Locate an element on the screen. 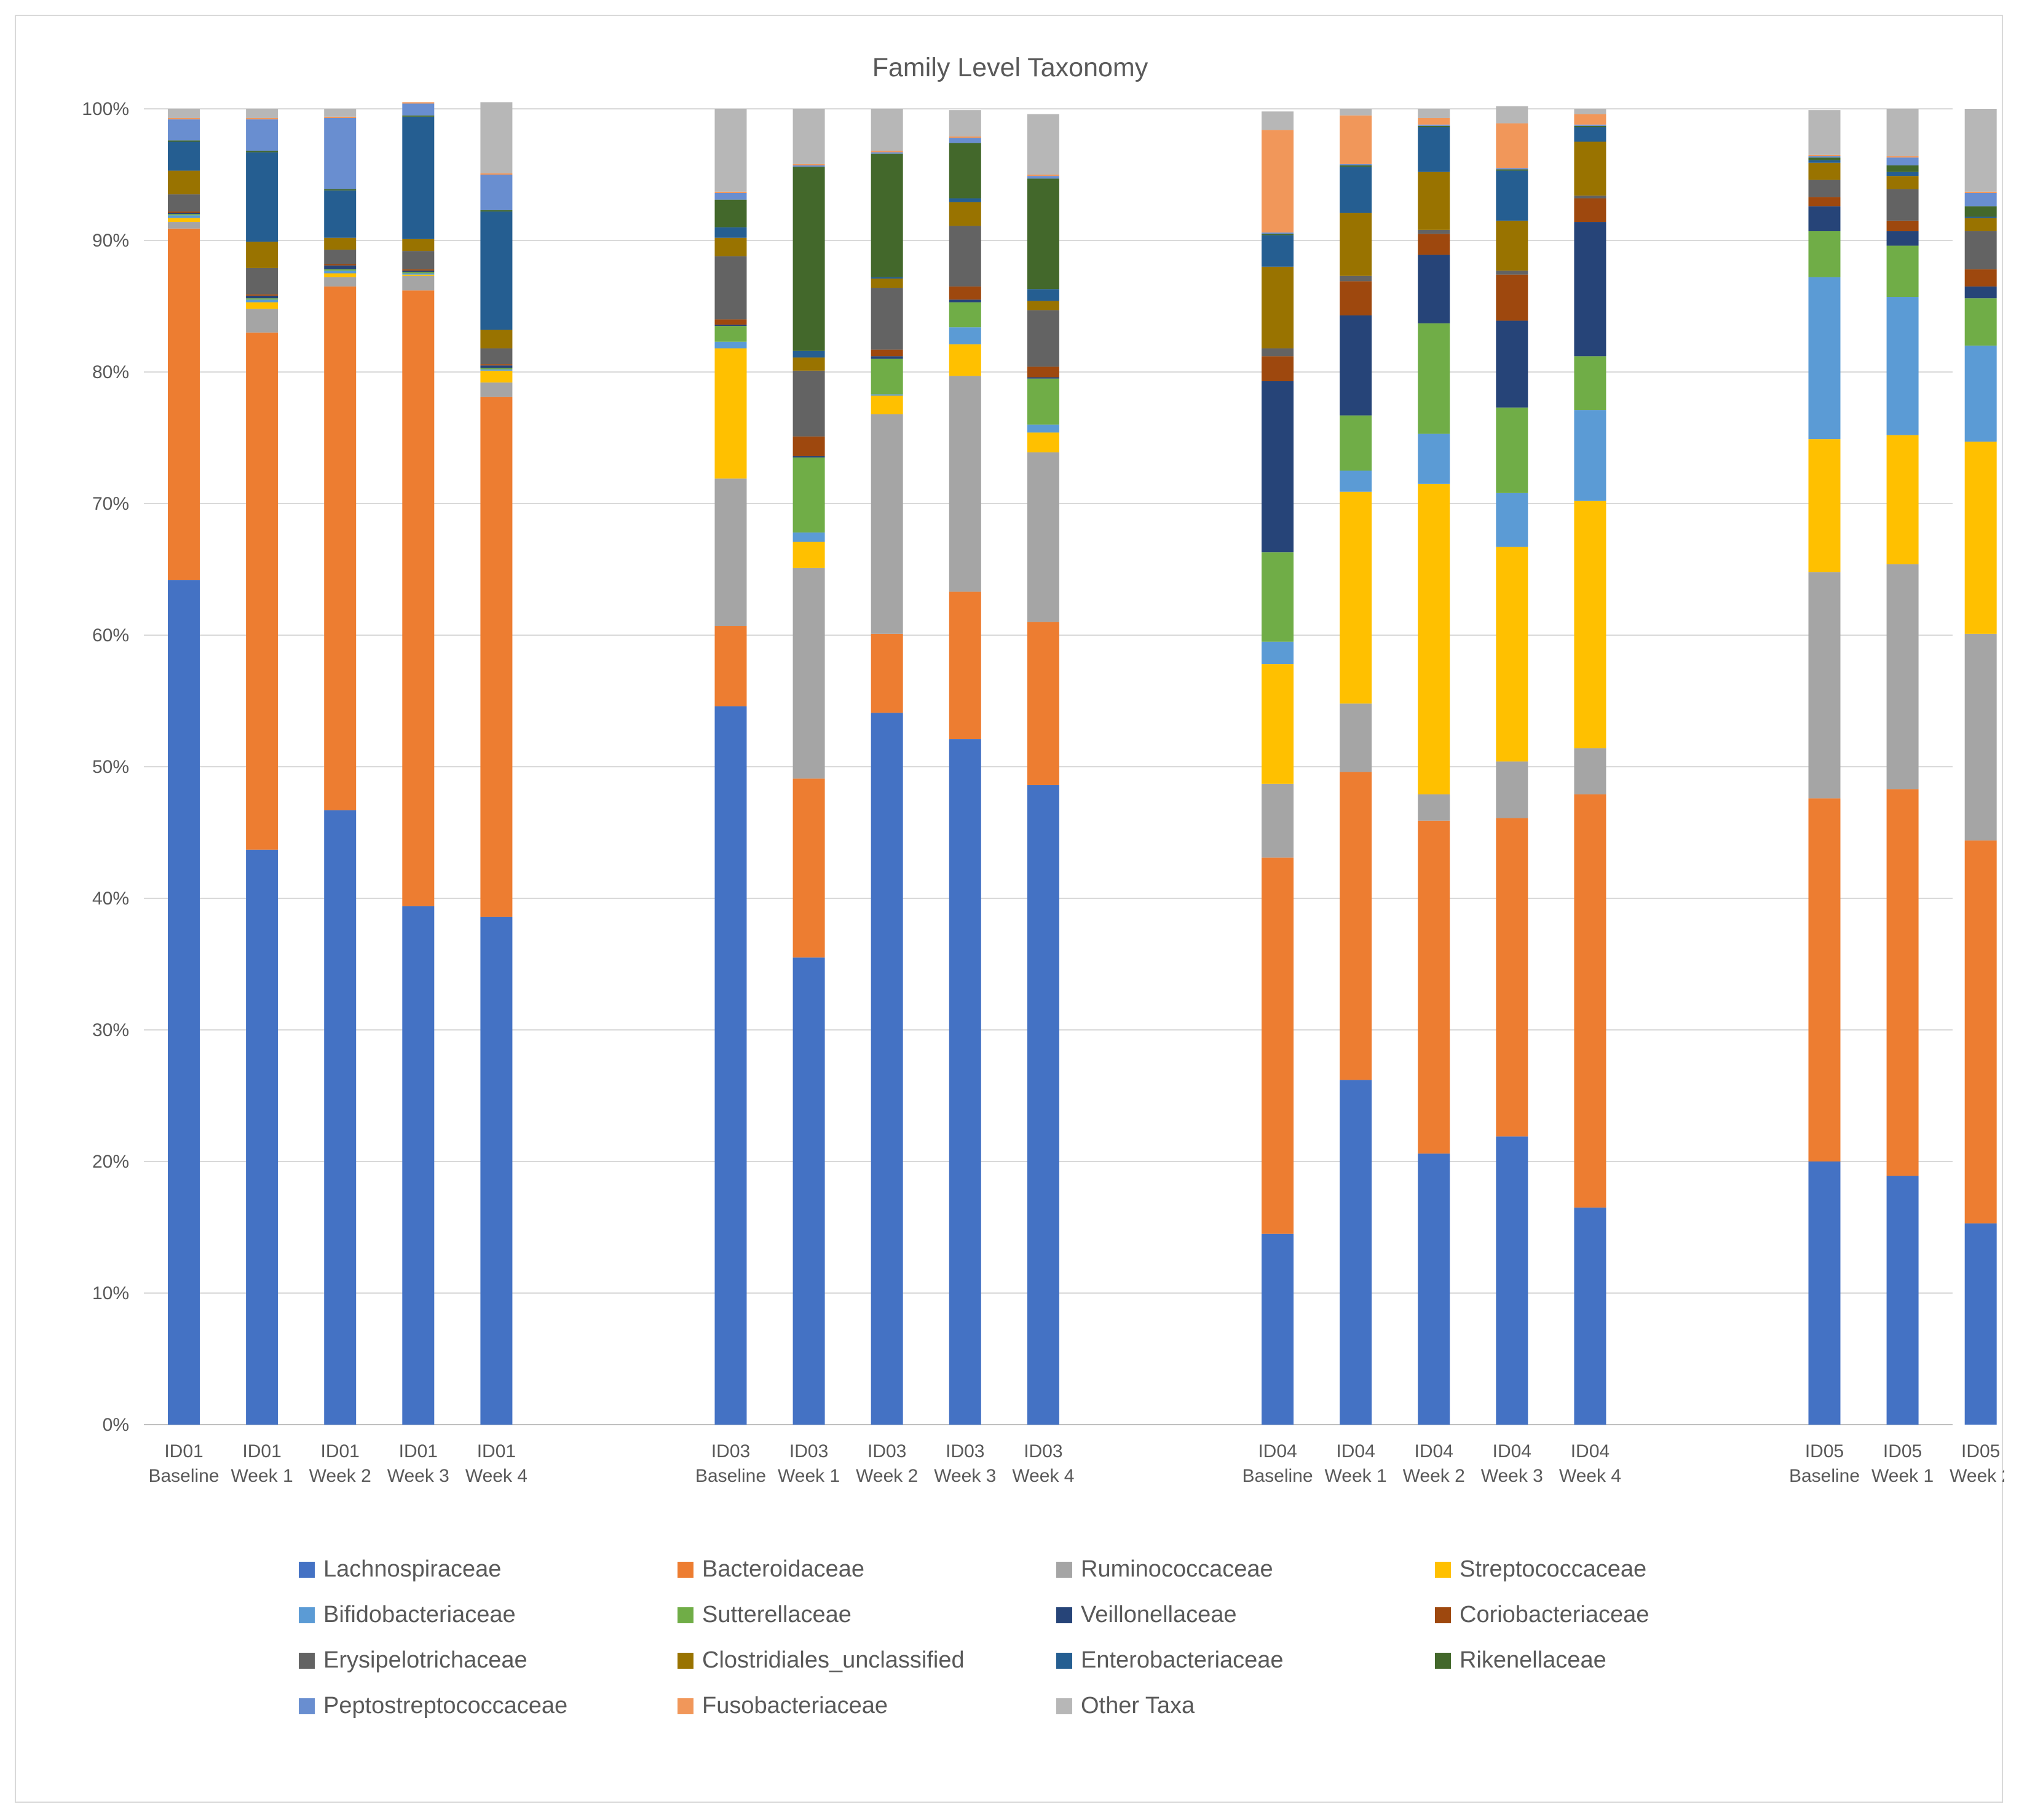 This screenshot has height=1820, width=2019. legend-label: Veillonellaceae is located at coordinates (1159, 1615).